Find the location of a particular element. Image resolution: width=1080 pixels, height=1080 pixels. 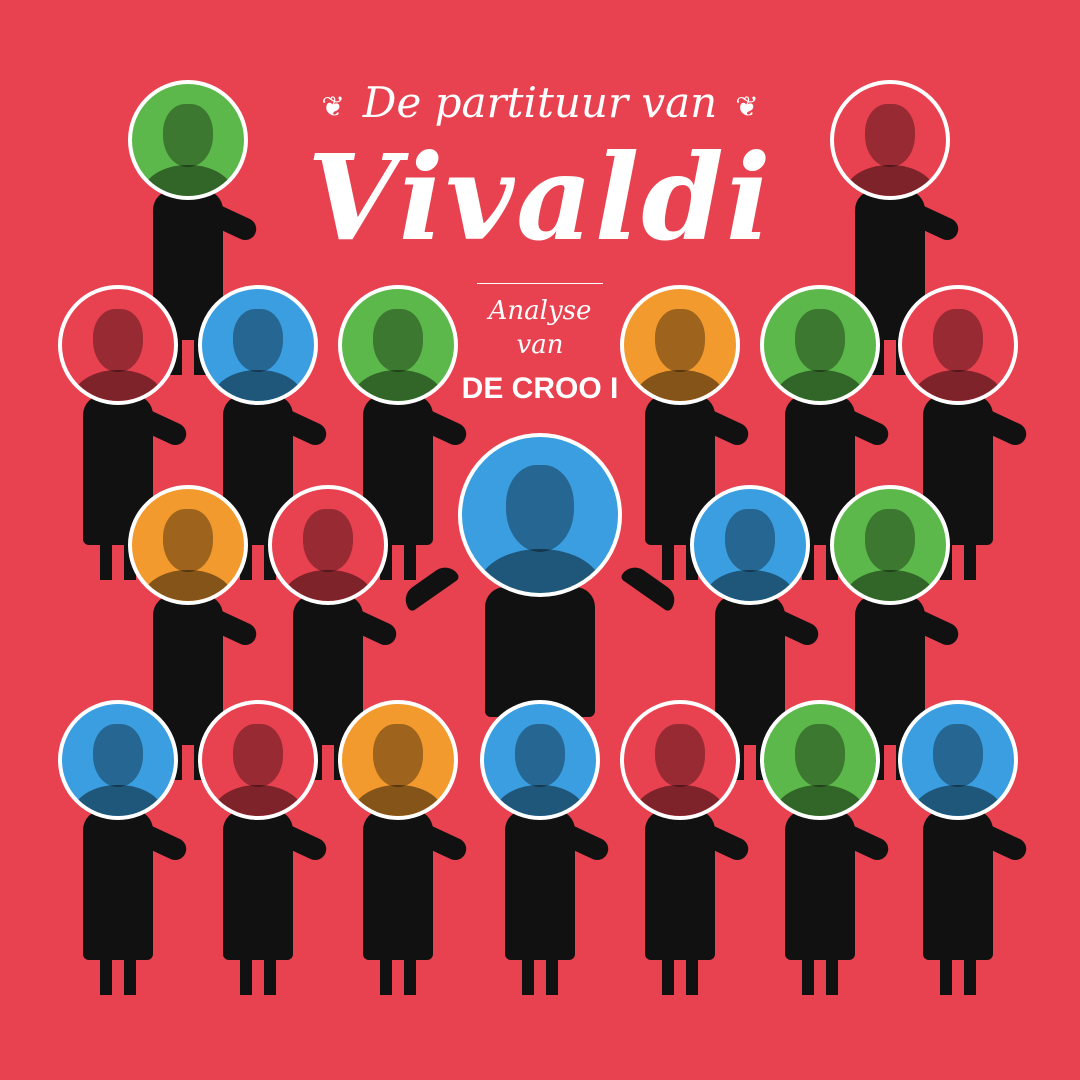

title: Vivaldi is located at coordinates (540, 197).